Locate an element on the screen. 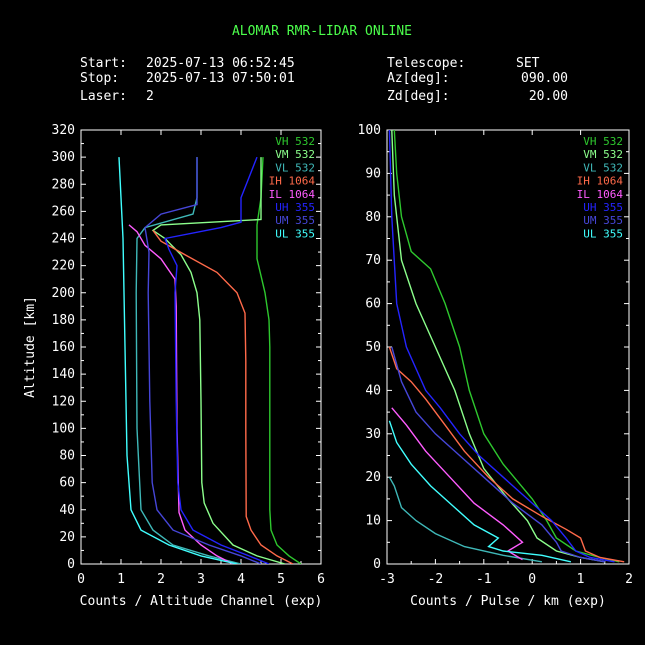 The image size is (645, 645). y-tick-label: 300 is located at coordinates (63, 157).